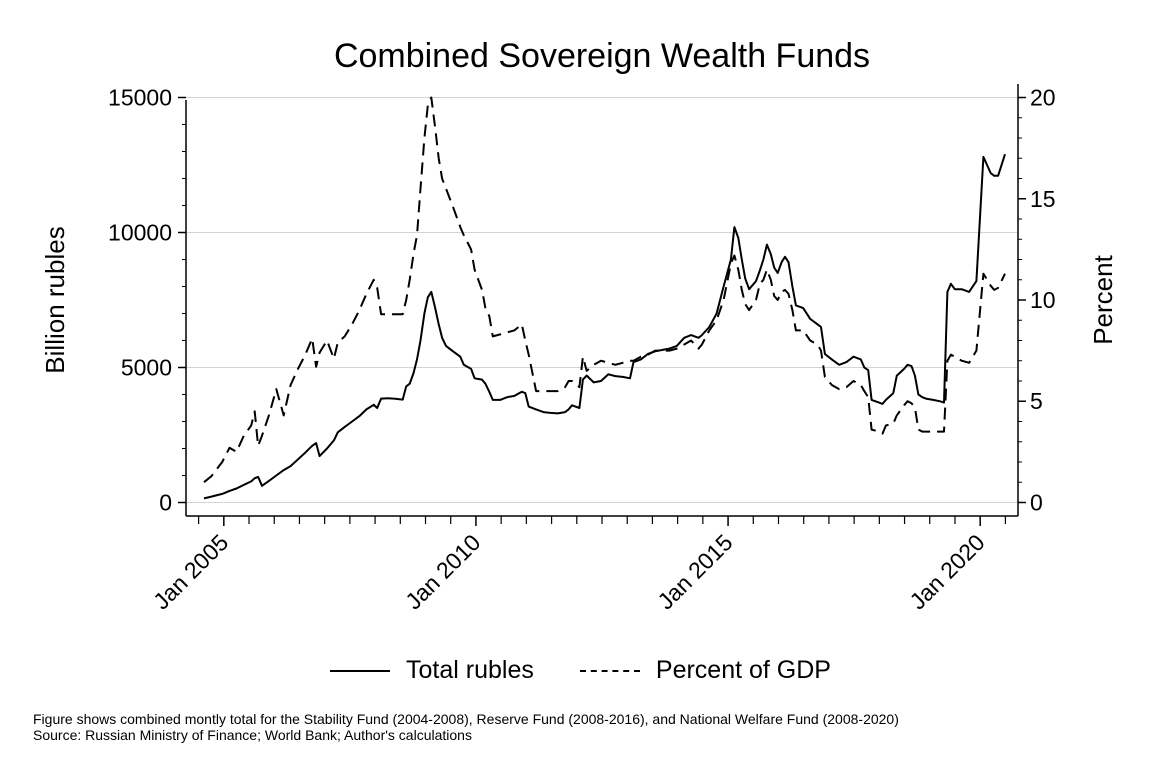 Image resolution: width=1161 pixels, height=774 pixels. I want to click on legend-label: Total rubles, so click(470, 670).